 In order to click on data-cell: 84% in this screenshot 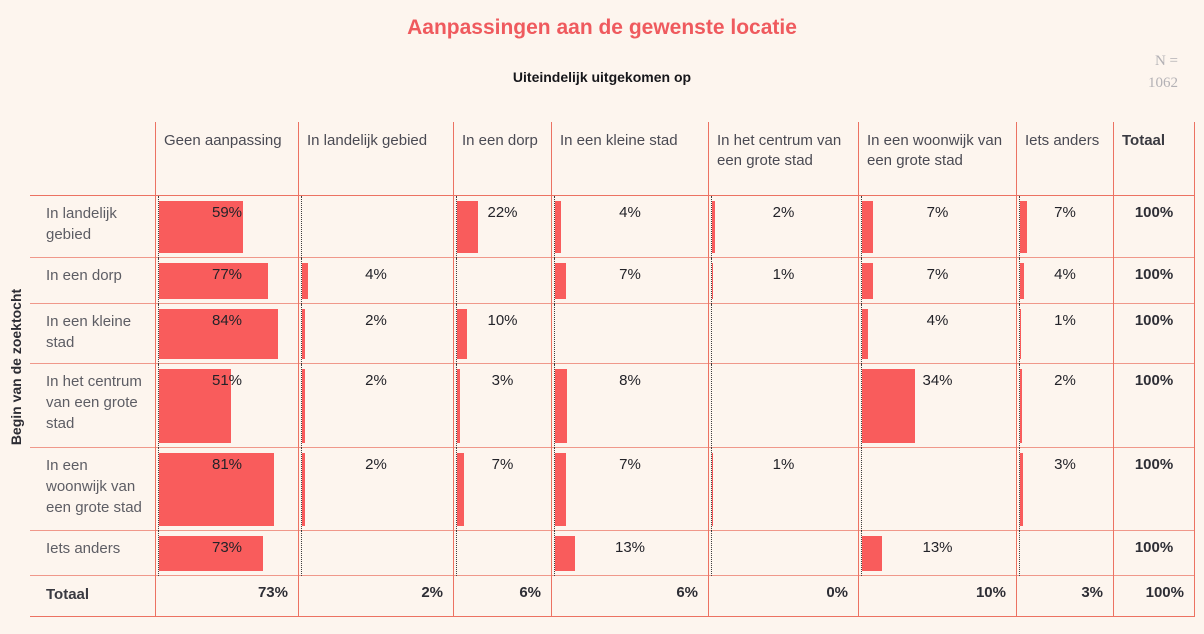, I will do `click(226, 334)`.